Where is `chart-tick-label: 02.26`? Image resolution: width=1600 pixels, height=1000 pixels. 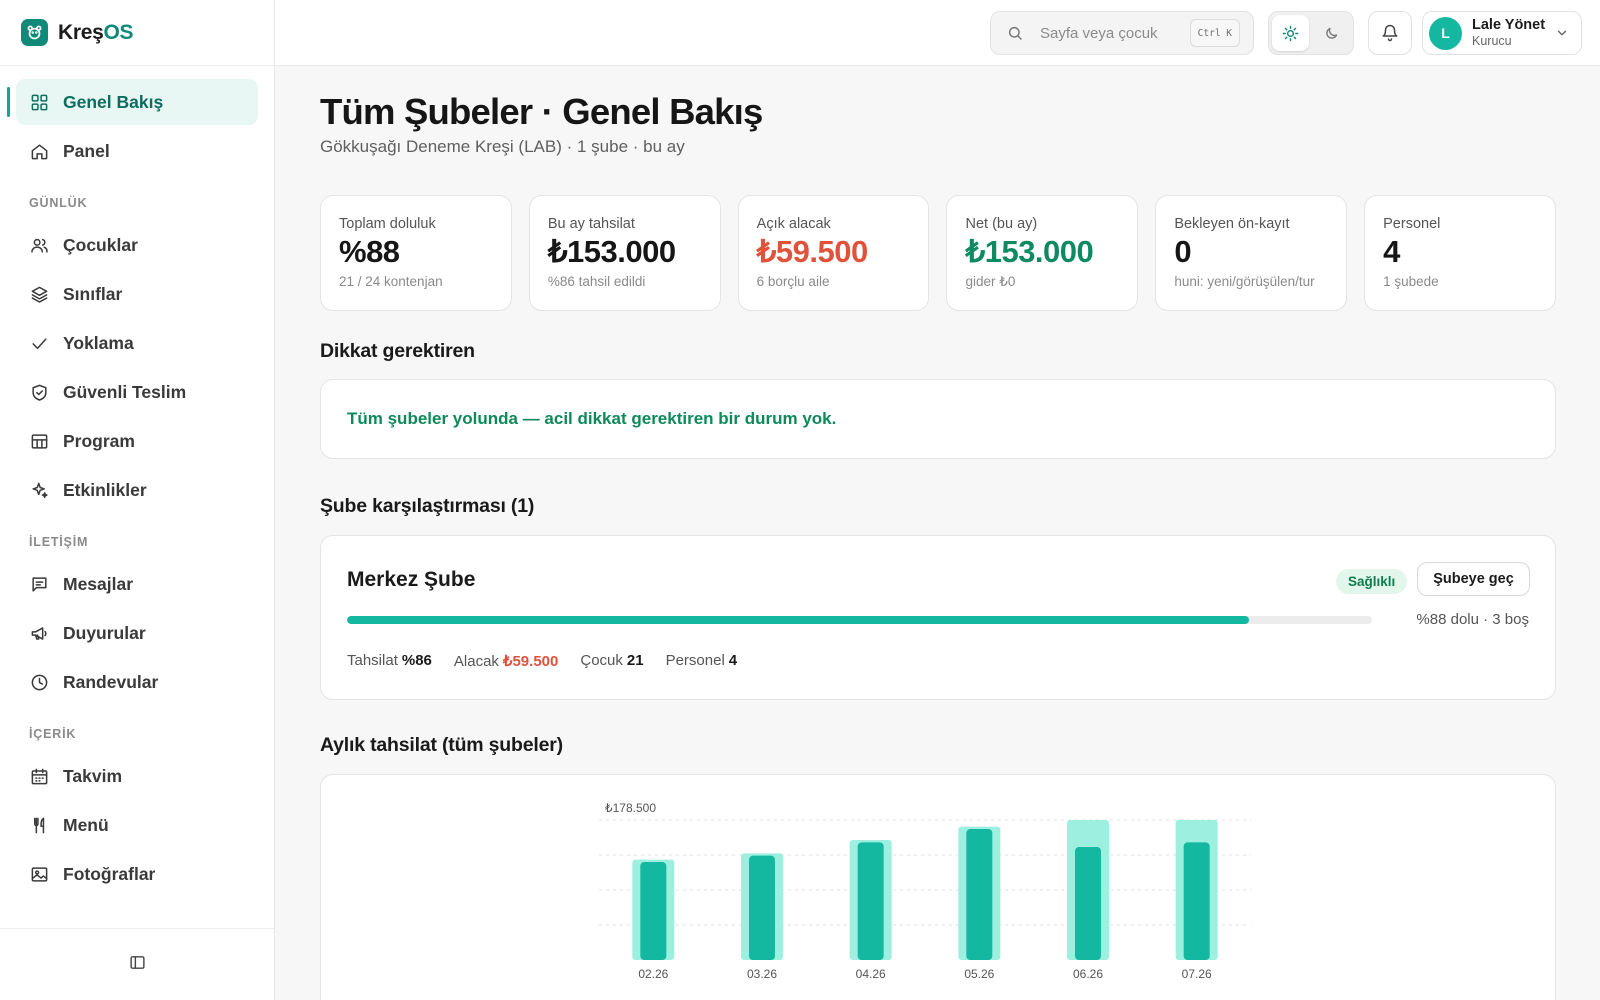 chart-tick-label: 02.26 is located at coordinates (653, 974).